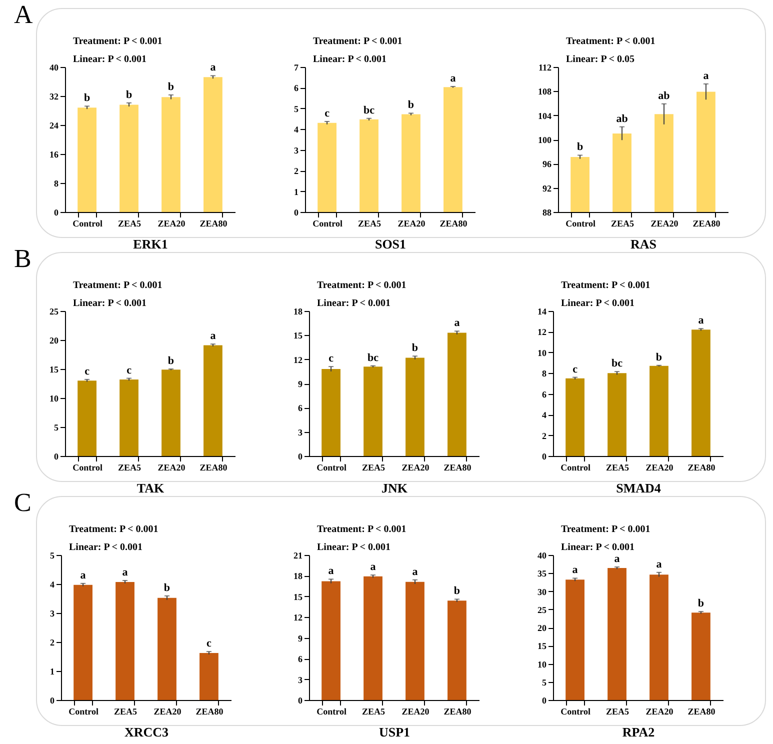  What do you see at coordinates (643, 244) in the screenshot?
I see `x-axis-title: RAS` at bounding box center [643, 244].